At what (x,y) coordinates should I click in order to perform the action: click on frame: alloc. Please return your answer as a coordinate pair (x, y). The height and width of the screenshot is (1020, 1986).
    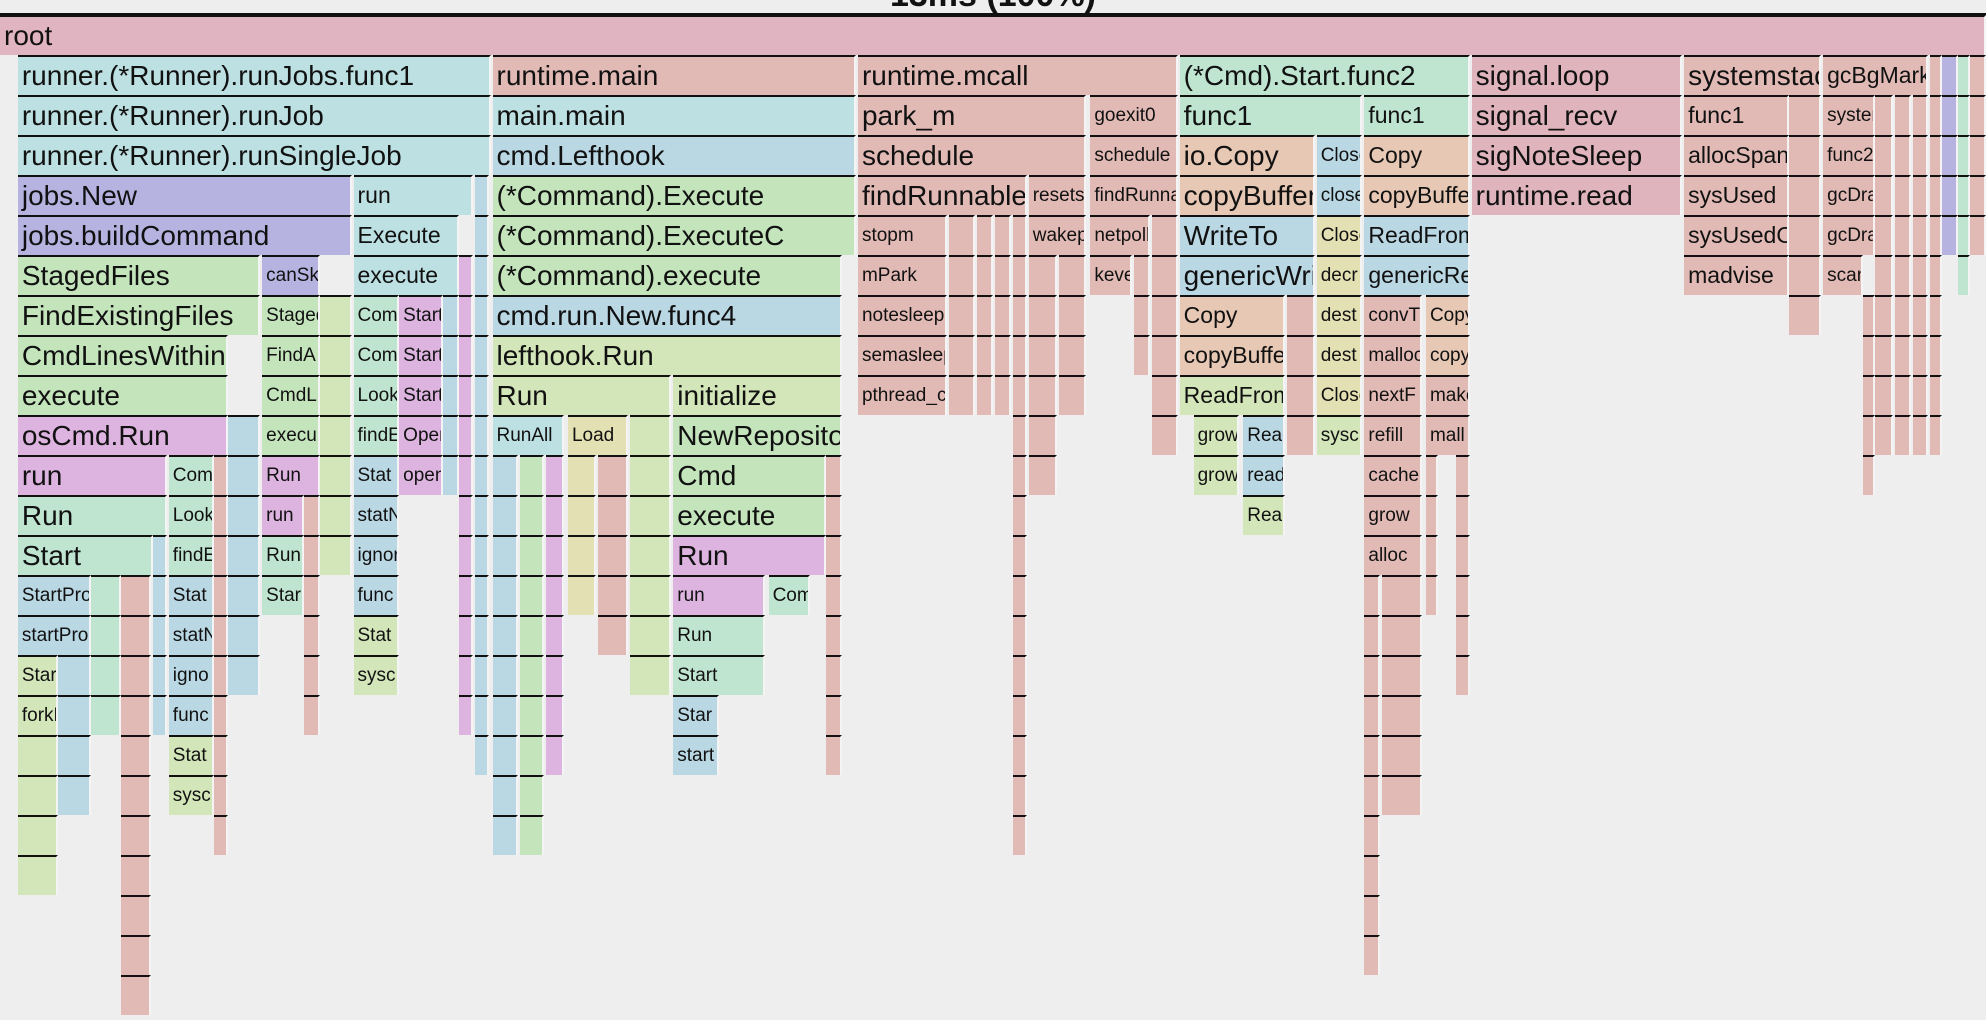
    Looking at the image, I should click on (1393, 555).